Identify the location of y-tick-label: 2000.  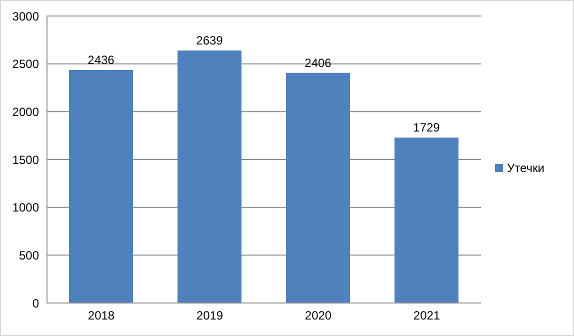
(26, 111).